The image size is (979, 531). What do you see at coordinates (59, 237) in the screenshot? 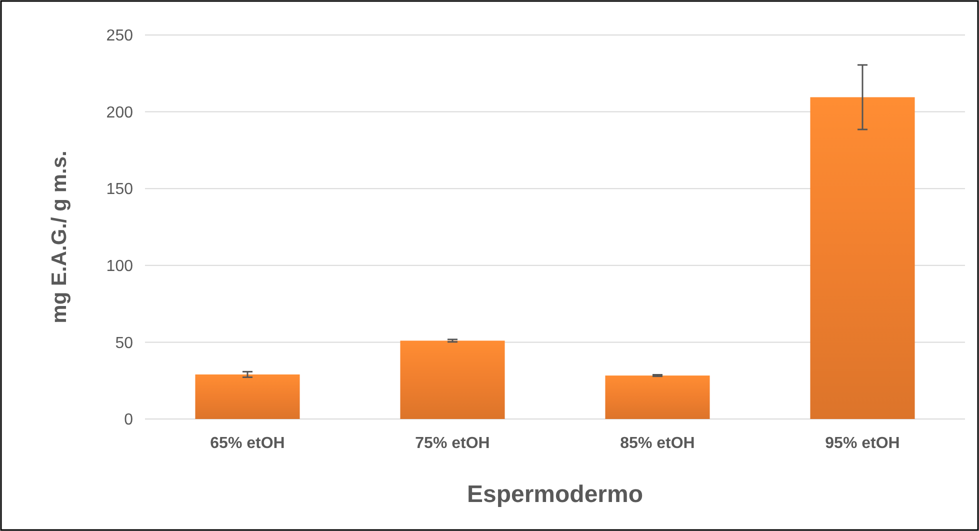
I see `y-axis-title: mg E.A.G./ g m.s.` at bounding box center [59, 237].